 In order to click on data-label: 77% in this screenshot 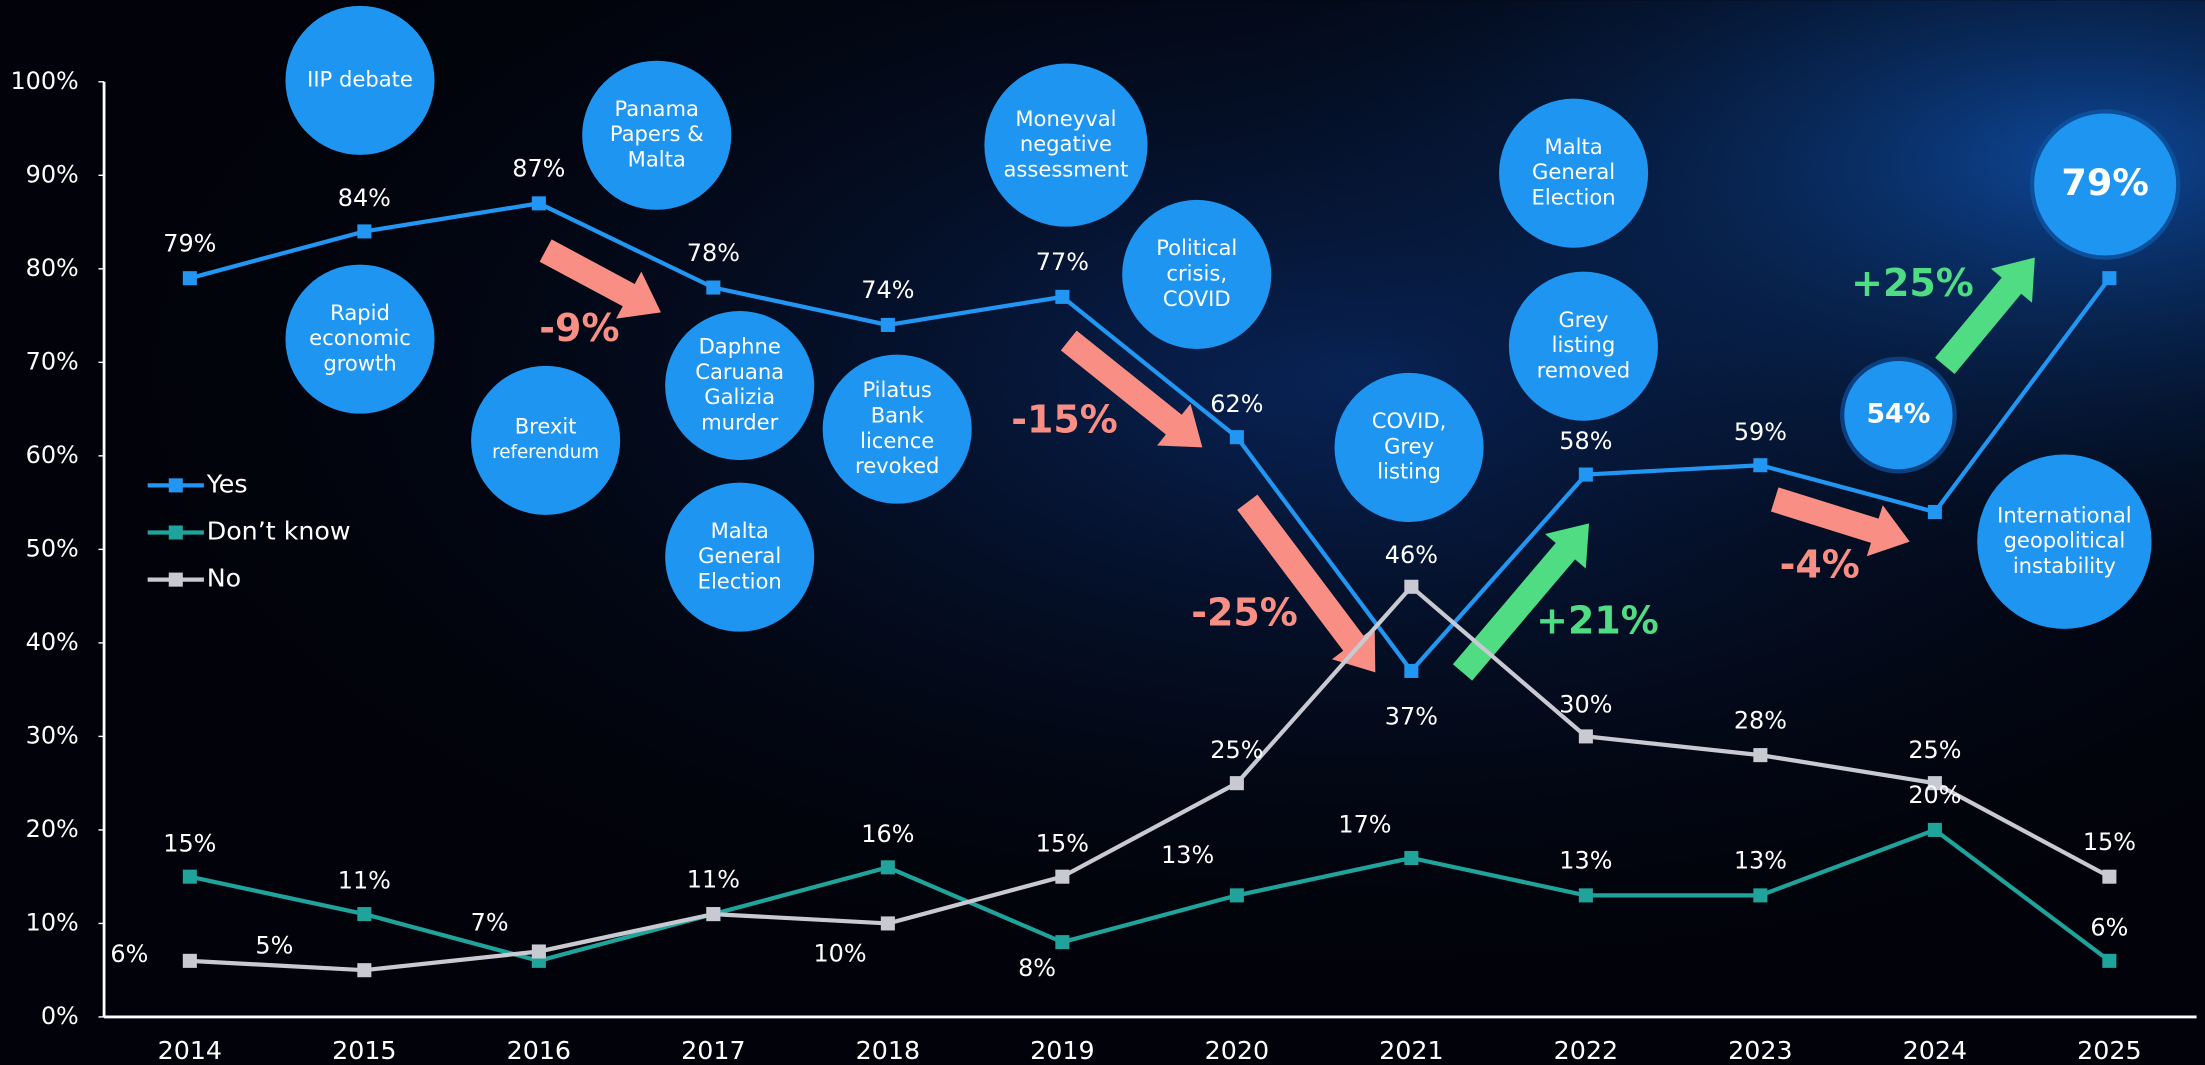, I will do `click(1062, 262)`.